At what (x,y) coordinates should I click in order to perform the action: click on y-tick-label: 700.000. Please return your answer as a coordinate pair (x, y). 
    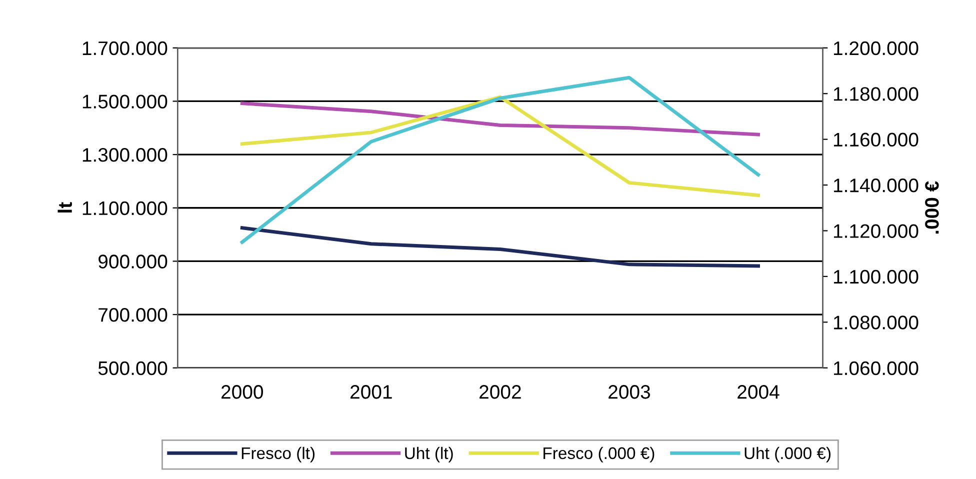
    Looking at the image, I should click on (133, 315).